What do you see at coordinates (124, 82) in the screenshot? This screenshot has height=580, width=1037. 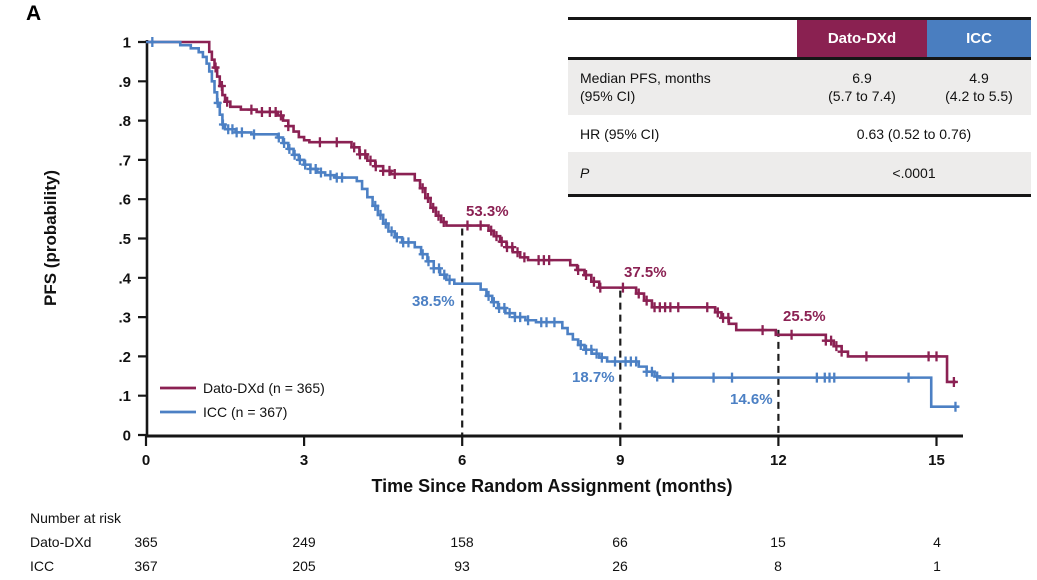 I see `y-tick-label: .9` at bounding box center [124, 82].